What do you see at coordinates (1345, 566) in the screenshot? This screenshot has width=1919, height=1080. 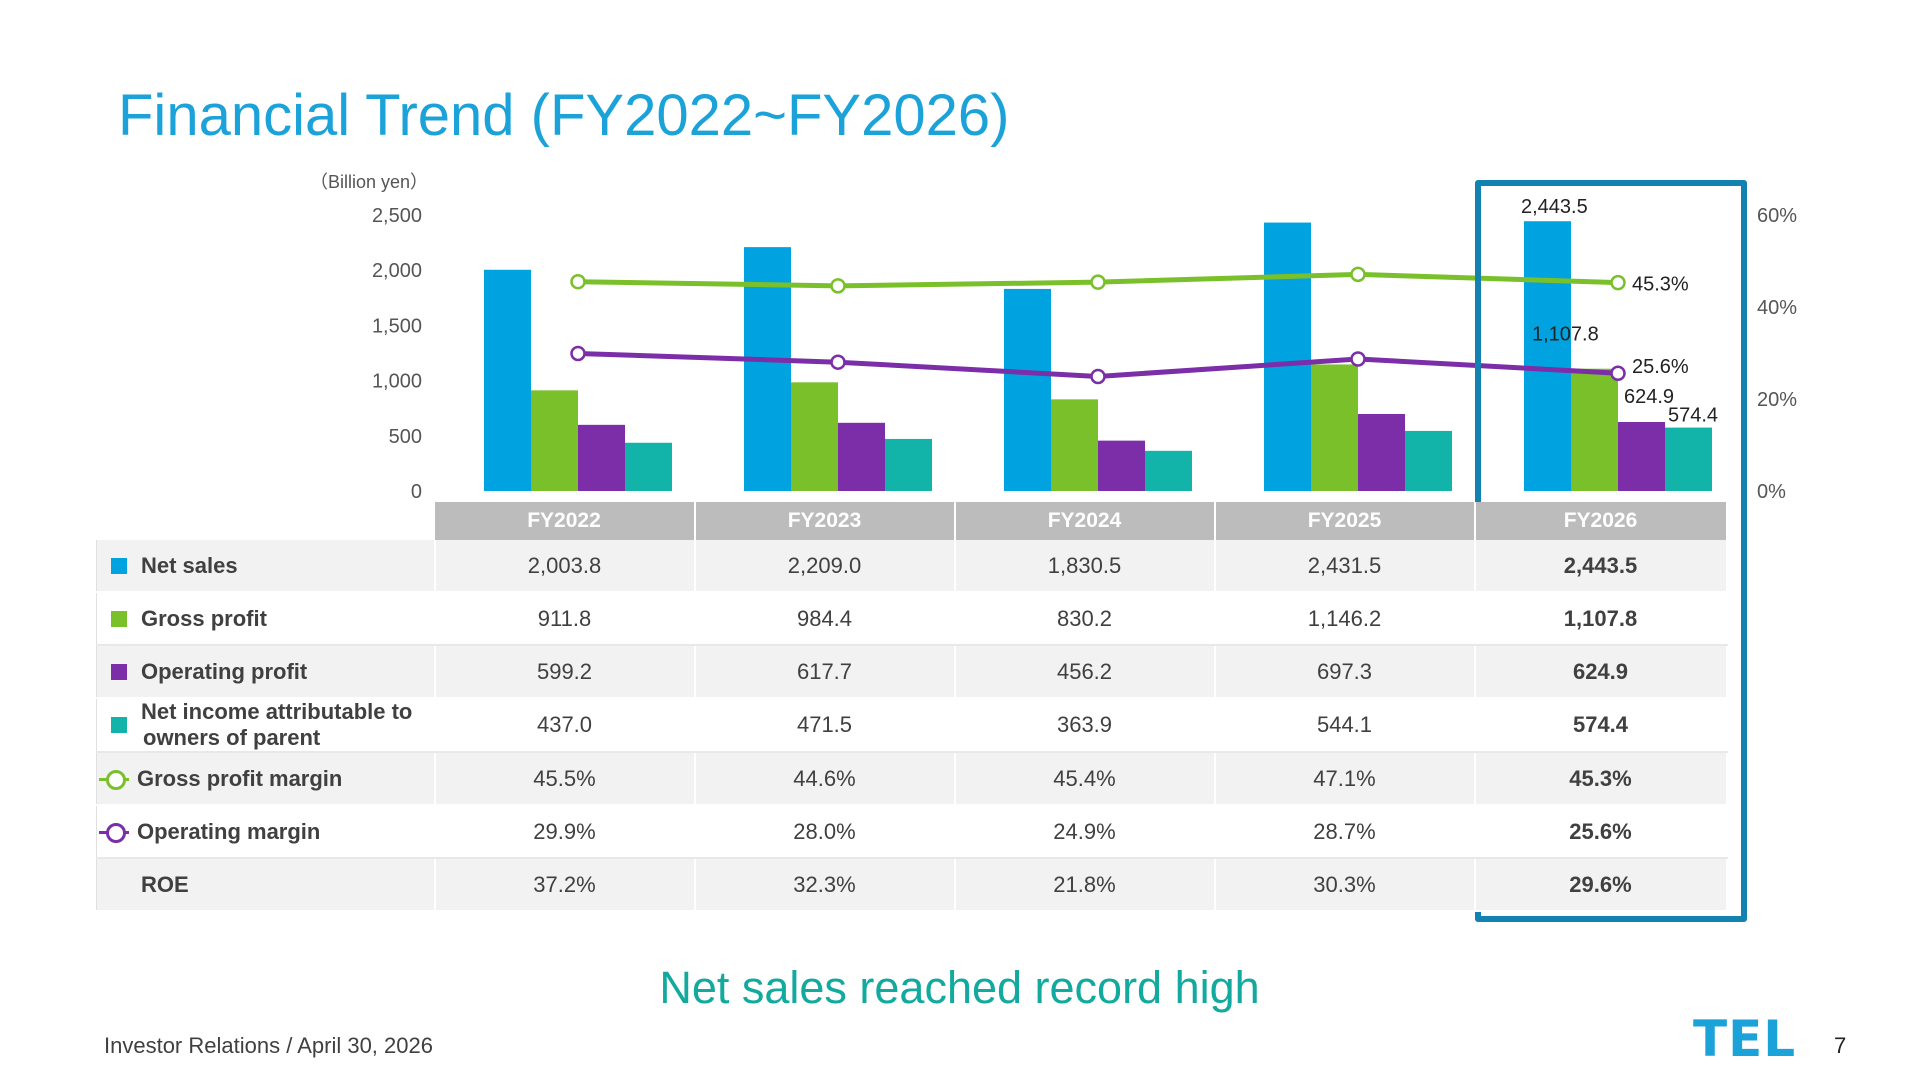 I see `cell: 2,431.5` at bounding box center [1345, 566].